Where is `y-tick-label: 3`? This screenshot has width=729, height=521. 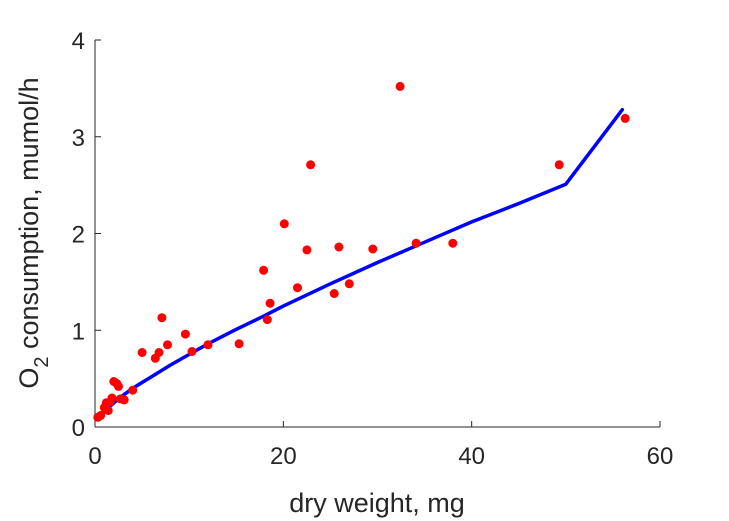
y-tick-label: 3 is located at coordinates (78, 138).